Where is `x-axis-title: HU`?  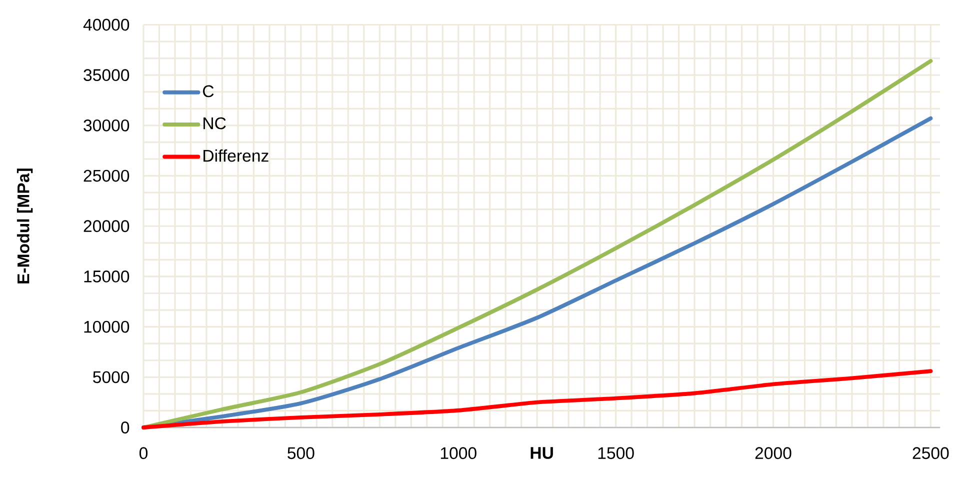
x-axis-title: HU is located at coordinates (541, 453).